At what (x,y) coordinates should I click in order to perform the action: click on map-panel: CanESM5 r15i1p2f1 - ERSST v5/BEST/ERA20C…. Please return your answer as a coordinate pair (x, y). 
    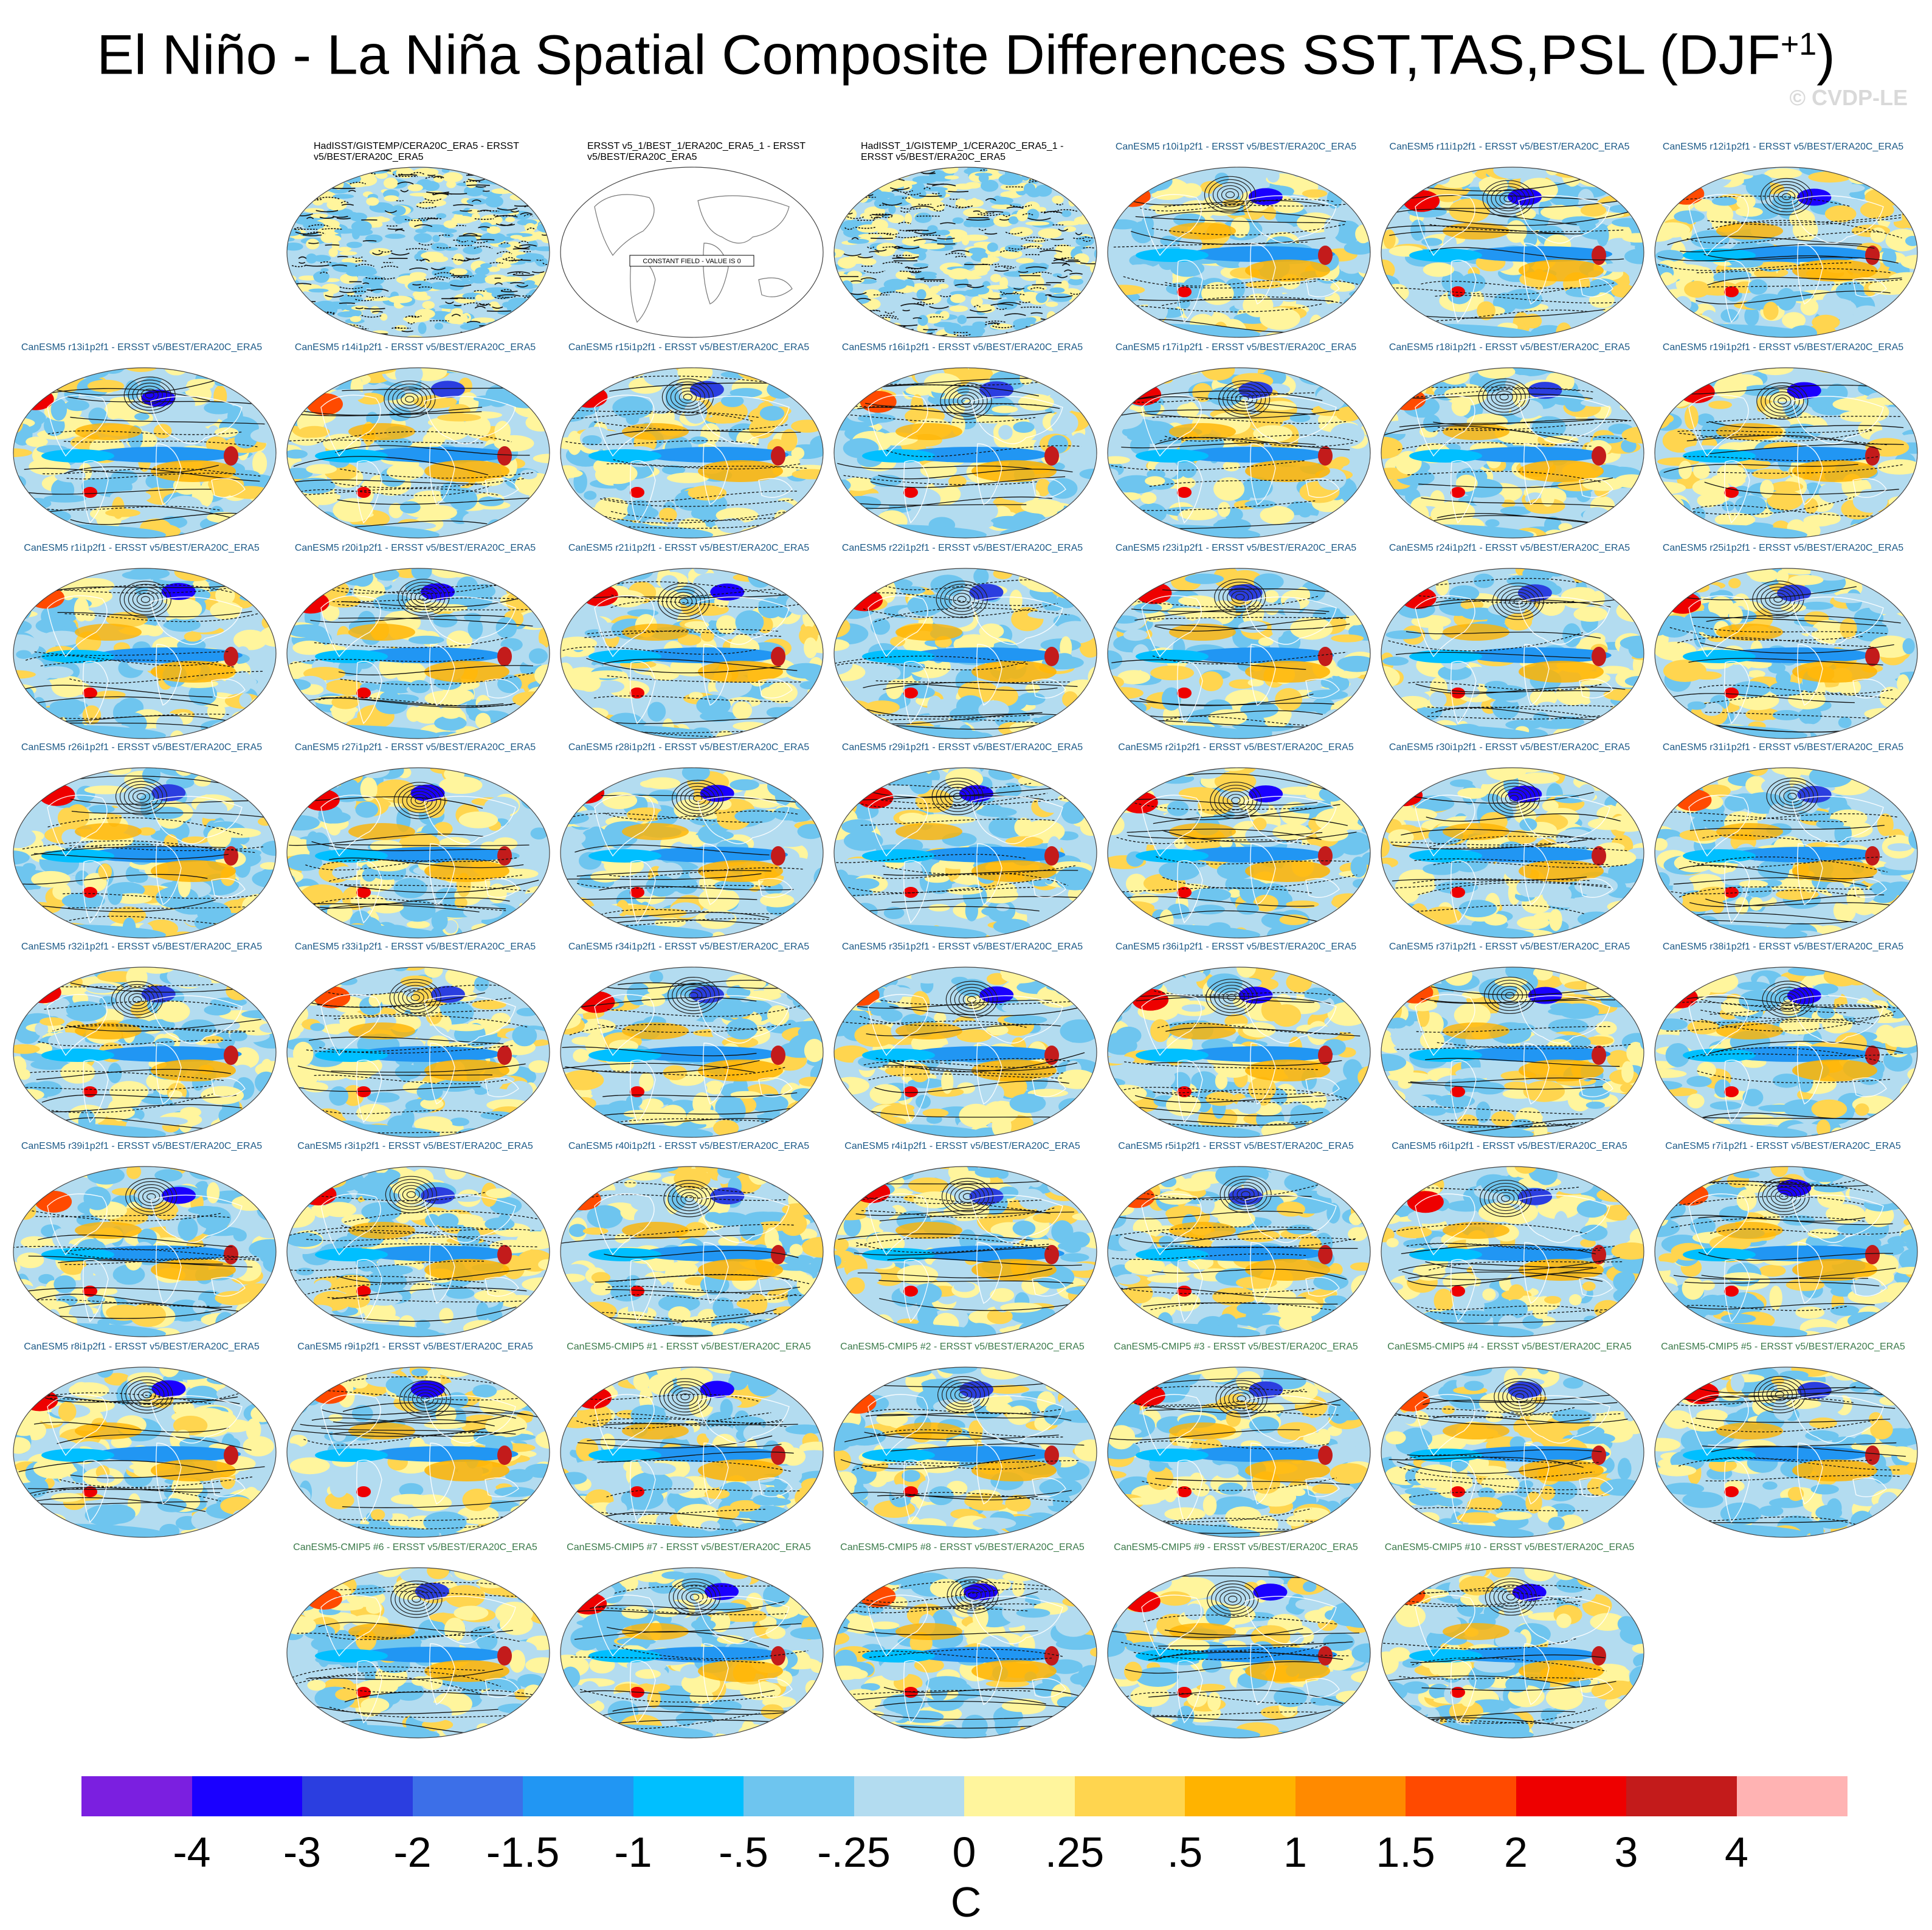
    Looking at the image, I should click on (689, 442).